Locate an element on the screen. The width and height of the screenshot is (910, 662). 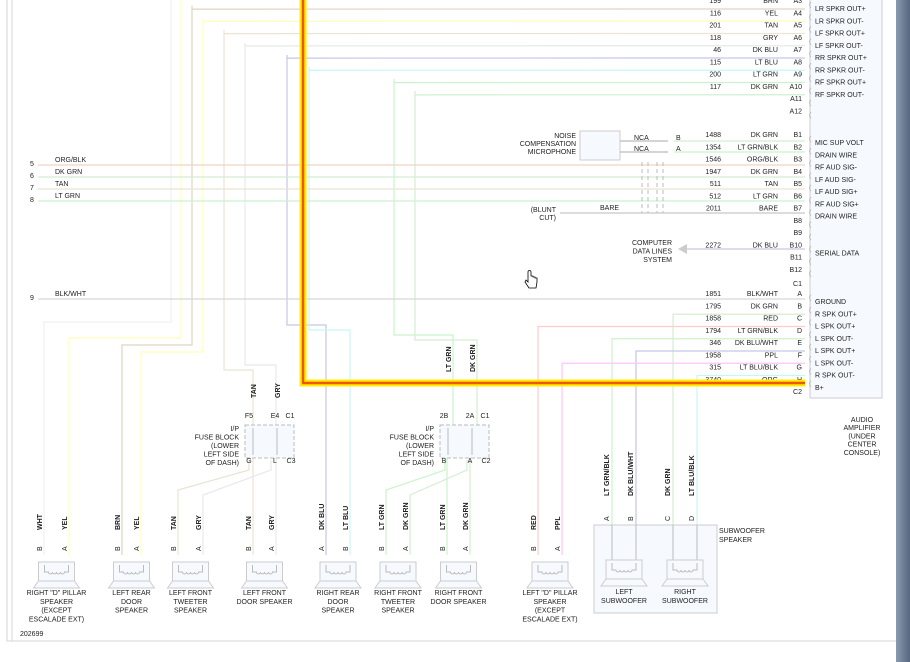
pin-function: L SPK OUT+ is located at coordinates (835, 327).